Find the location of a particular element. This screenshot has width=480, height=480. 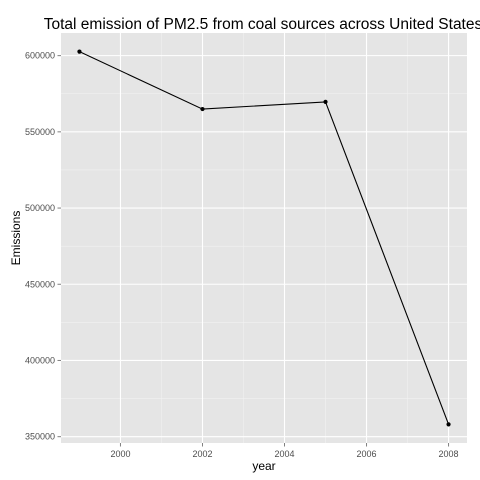

y-tick-label: 350000 is located at coordinates (40, 437).